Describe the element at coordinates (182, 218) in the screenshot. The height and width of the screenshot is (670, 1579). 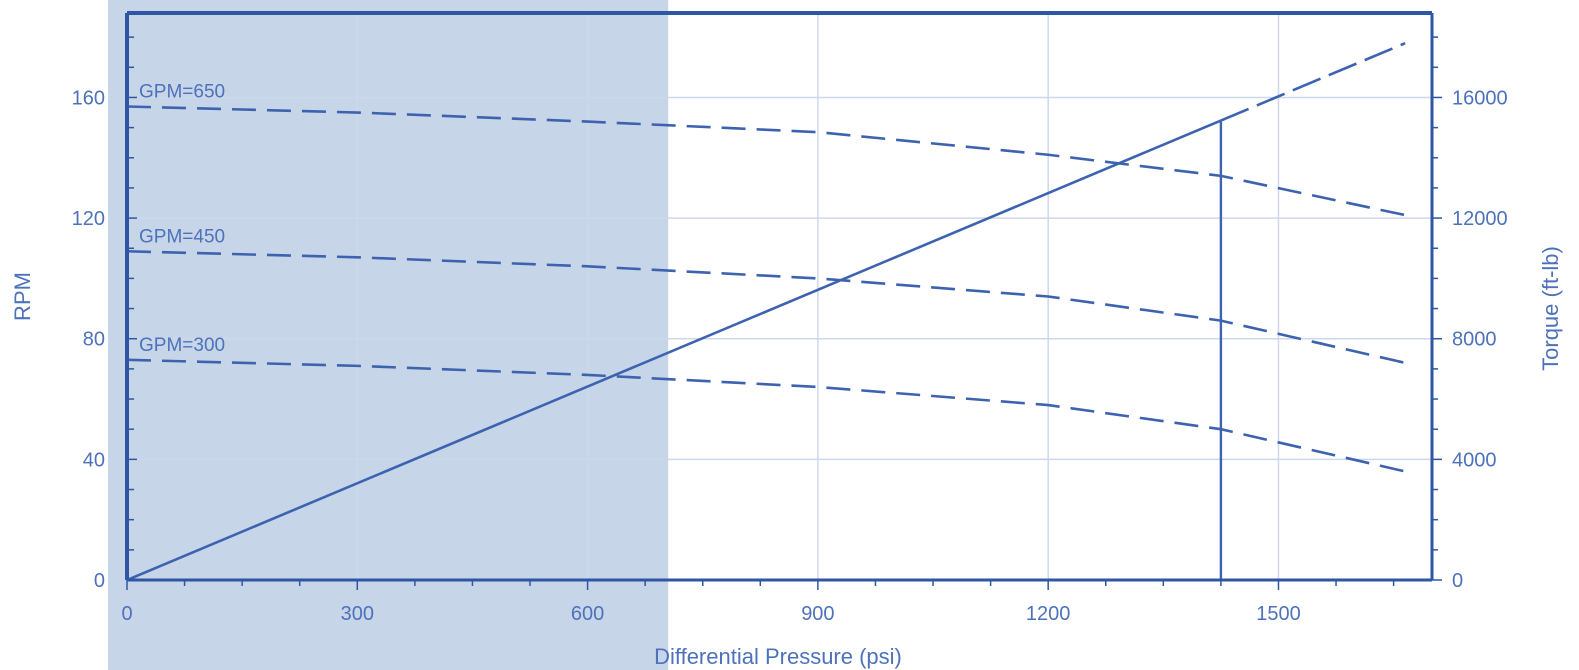
I see `series-labels: GPM=650 GPM=450 GPM=300` at that location.